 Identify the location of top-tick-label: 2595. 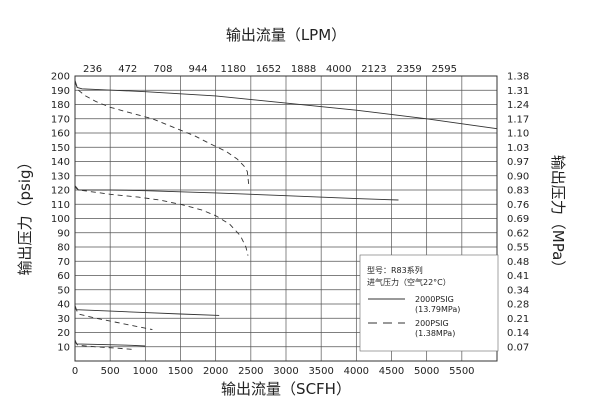
(444, 69).